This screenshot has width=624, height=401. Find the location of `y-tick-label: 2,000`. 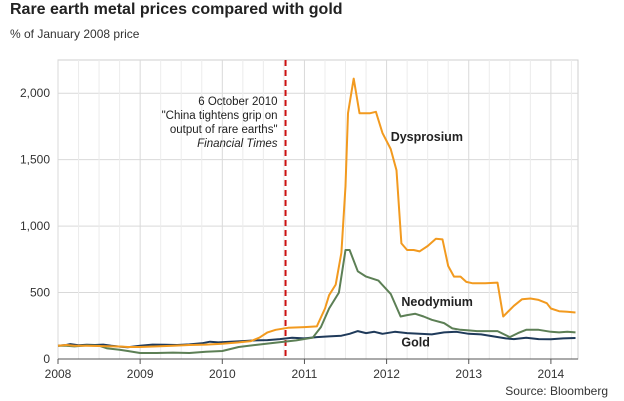

y-tick-label: 2,000 is located at coordinates (35, 93).